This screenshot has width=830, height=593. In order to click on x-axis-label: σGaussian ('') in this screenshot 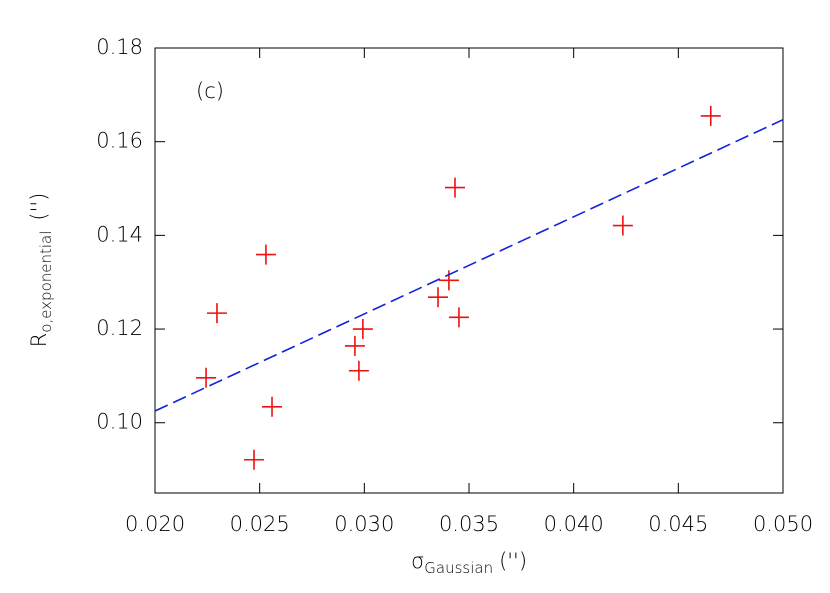, I will do `click(469, 563)`.